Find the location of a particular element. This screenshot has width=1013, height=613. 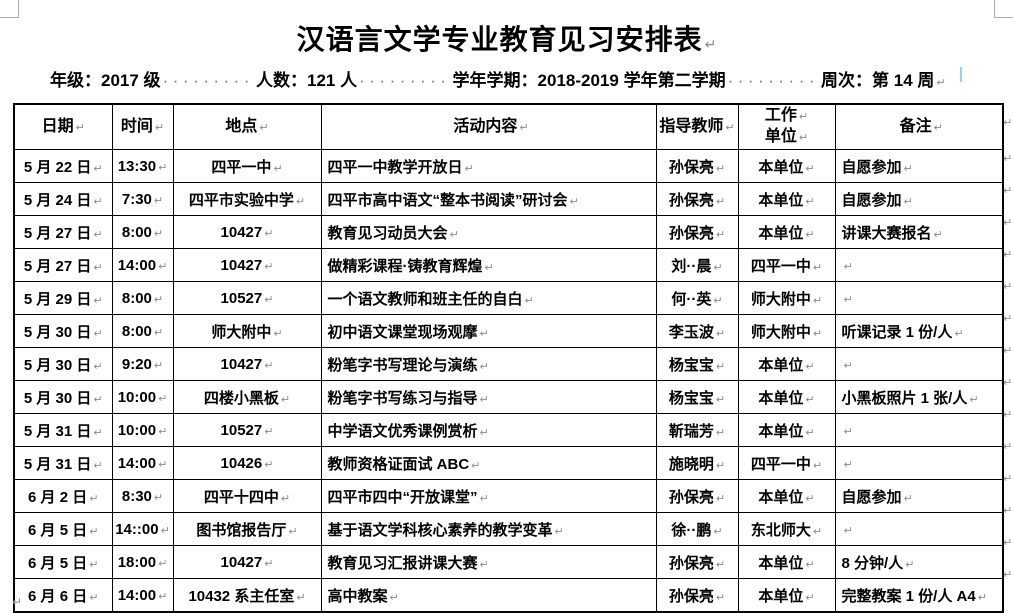

cell-teacher: 施晓明 ↵ is located at coordinates (697, 463).